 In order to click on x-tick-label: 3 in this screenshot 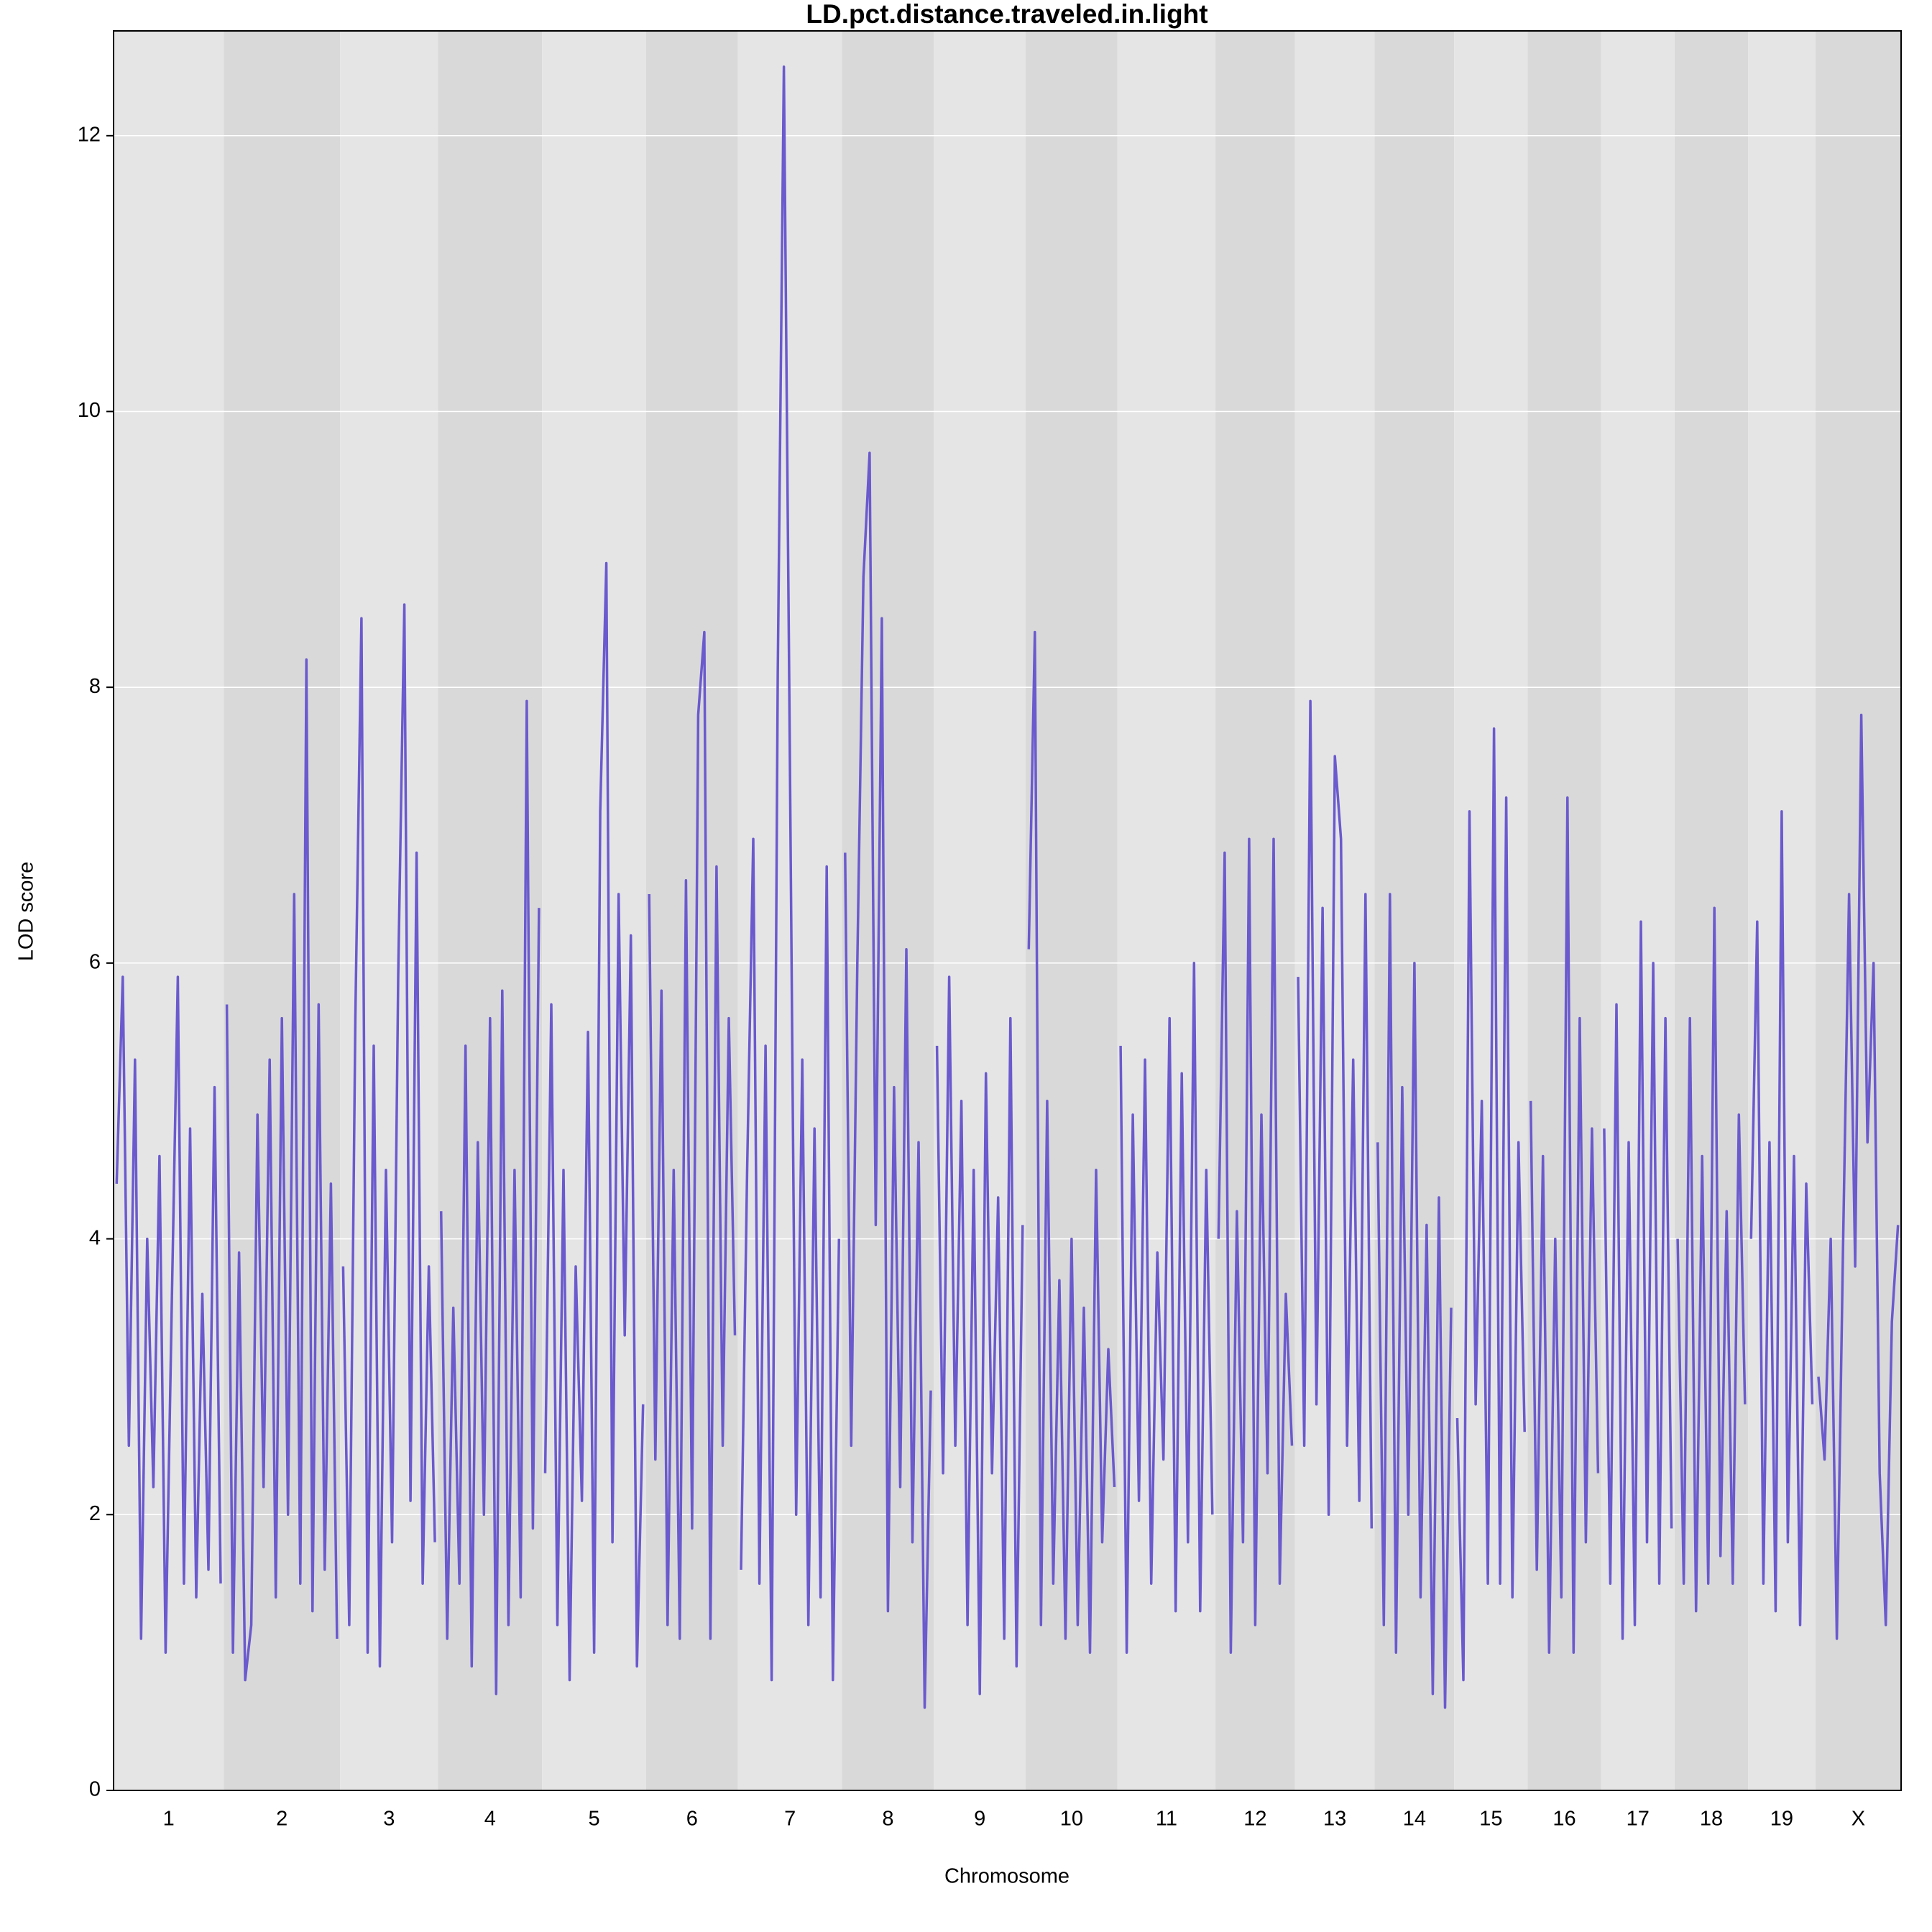, I will do `click(389, 1819)`.